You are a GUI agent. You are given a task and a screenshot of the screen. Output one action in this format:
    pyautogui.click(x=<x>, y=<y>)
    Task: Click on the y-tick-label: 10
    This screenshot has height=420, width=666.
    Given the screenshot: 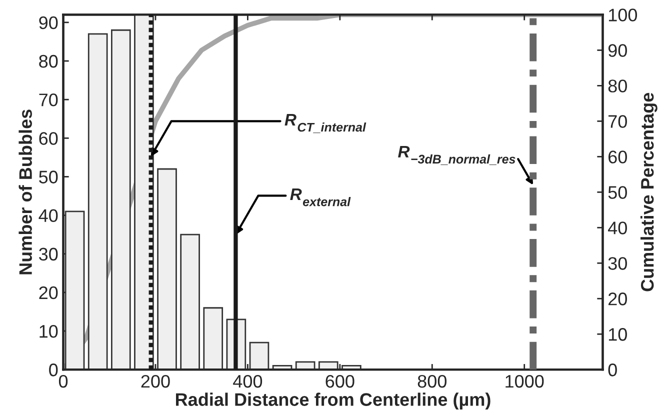 What is the action you would take?
    pyautogui.click(x=49, y=331)
    